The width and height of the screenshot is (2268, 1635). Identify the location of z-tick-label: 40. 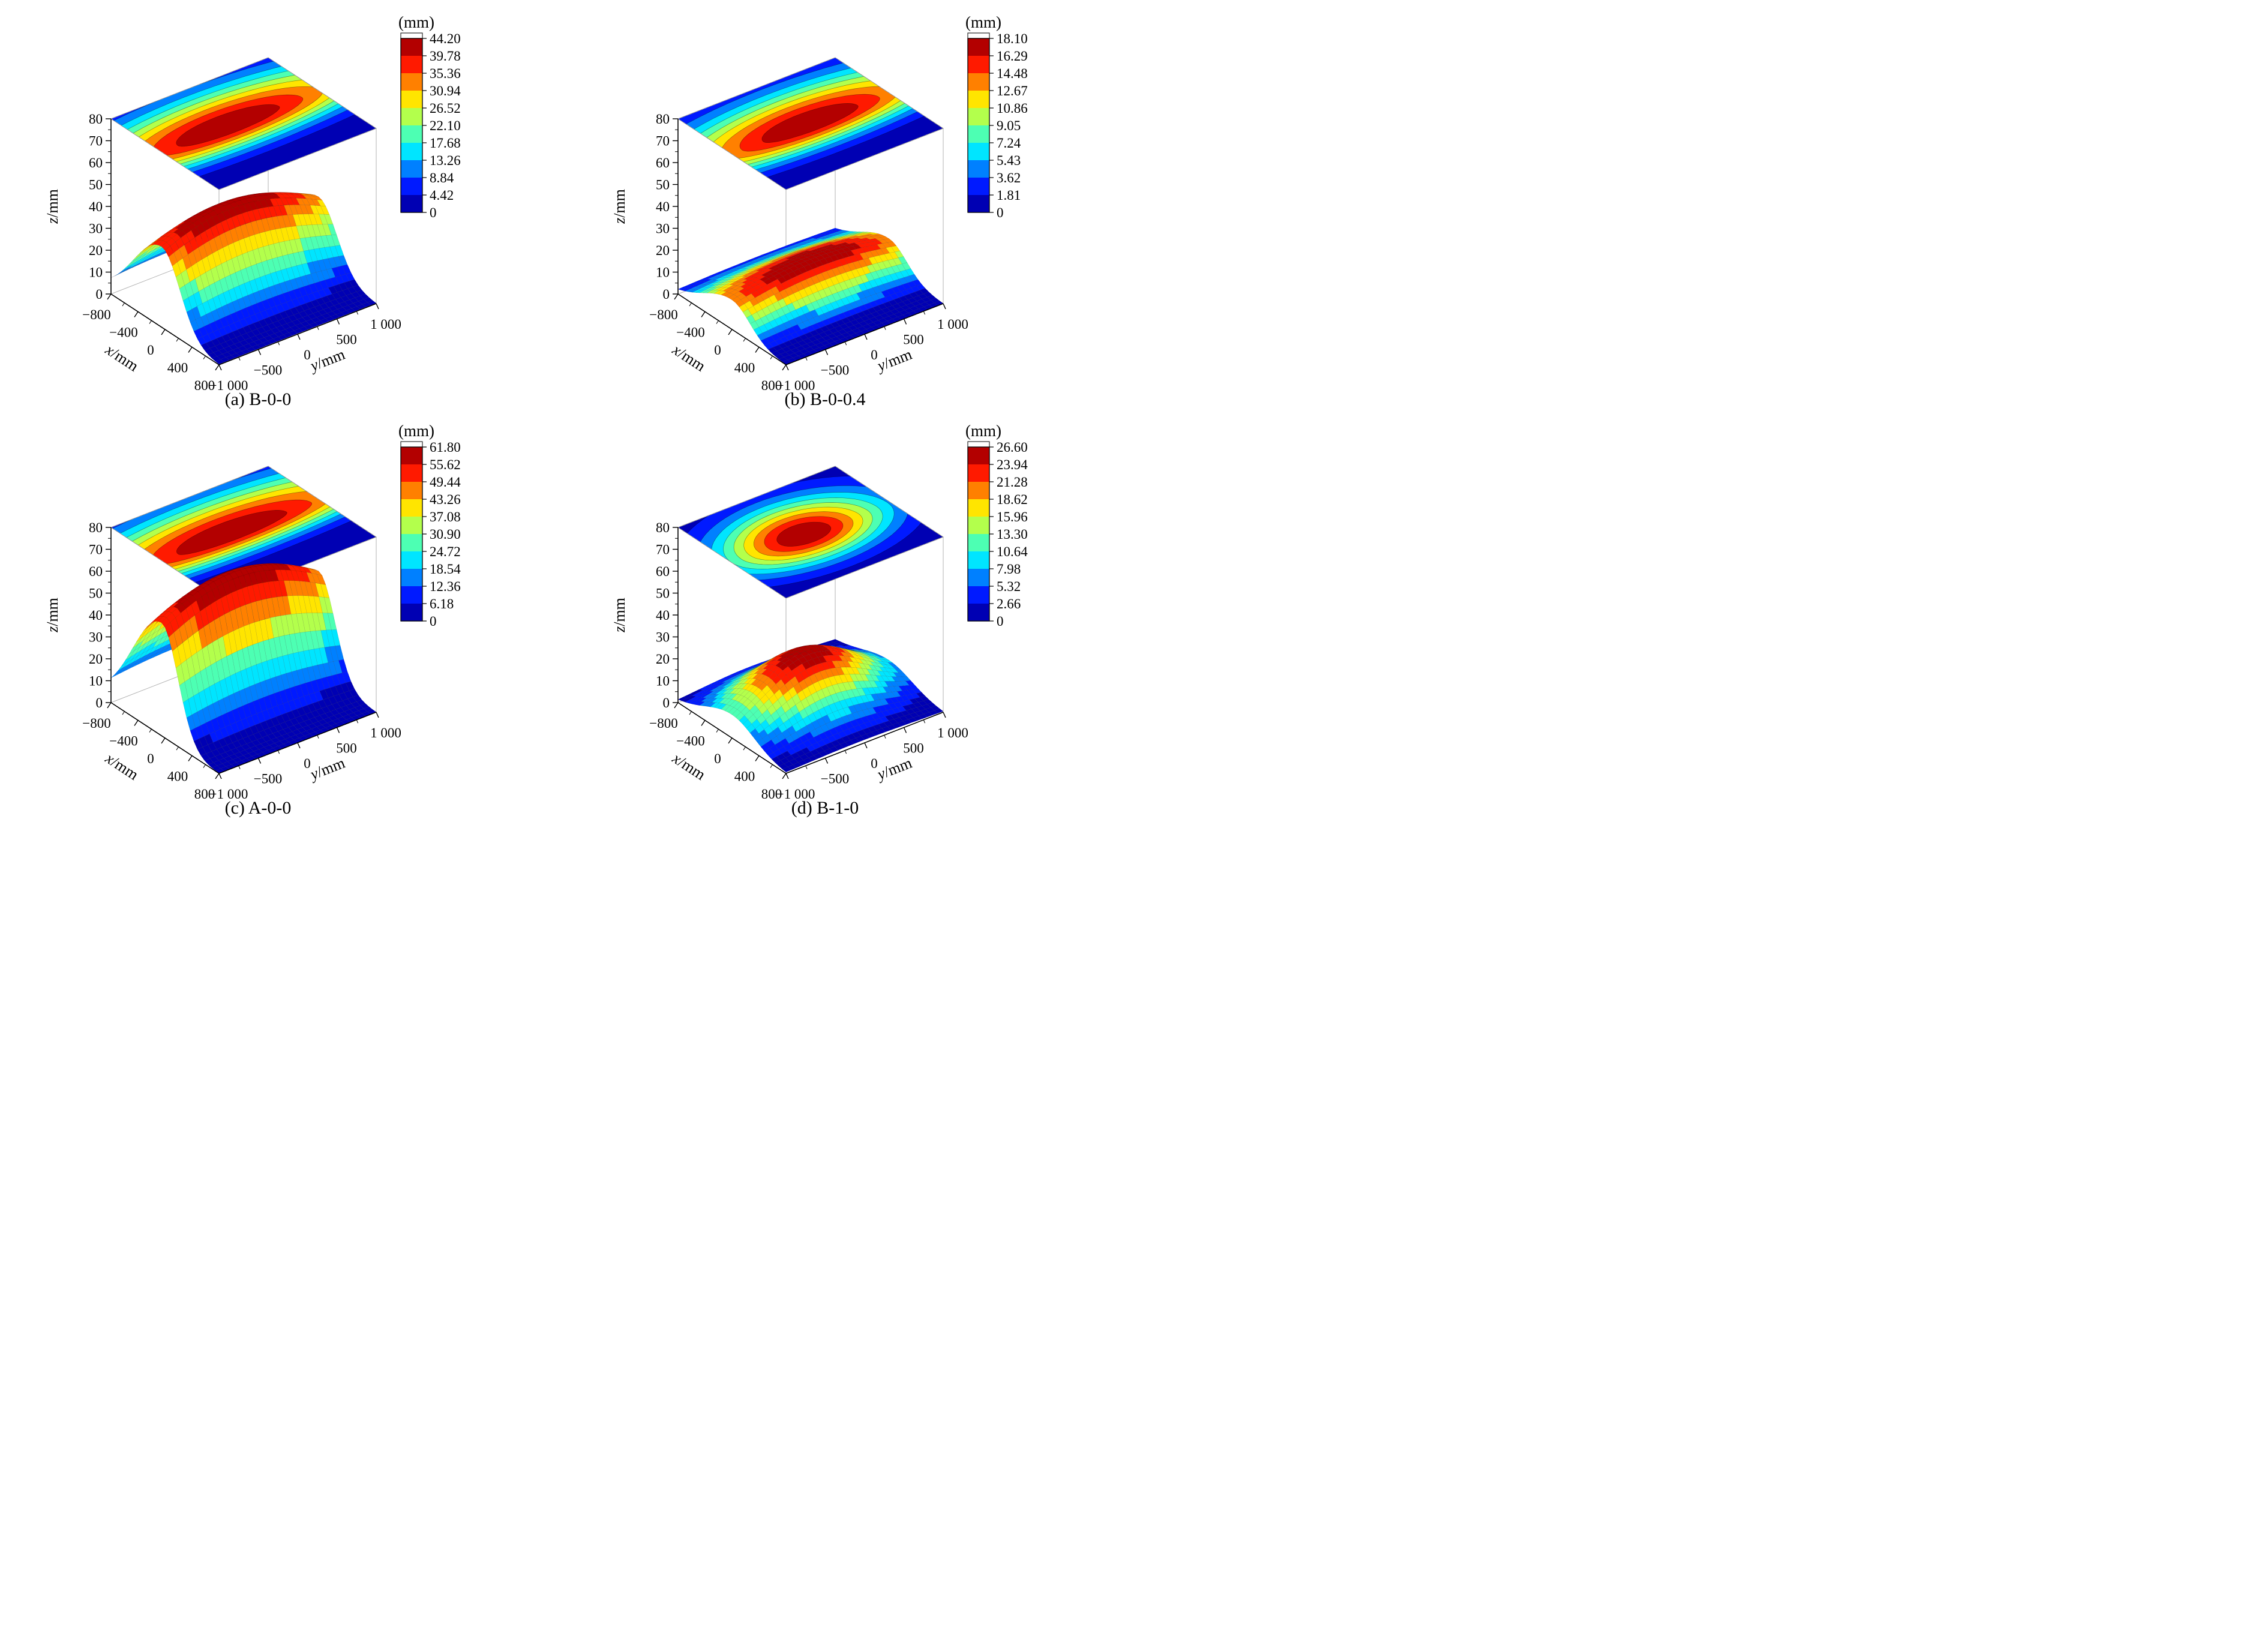
(96, 616).